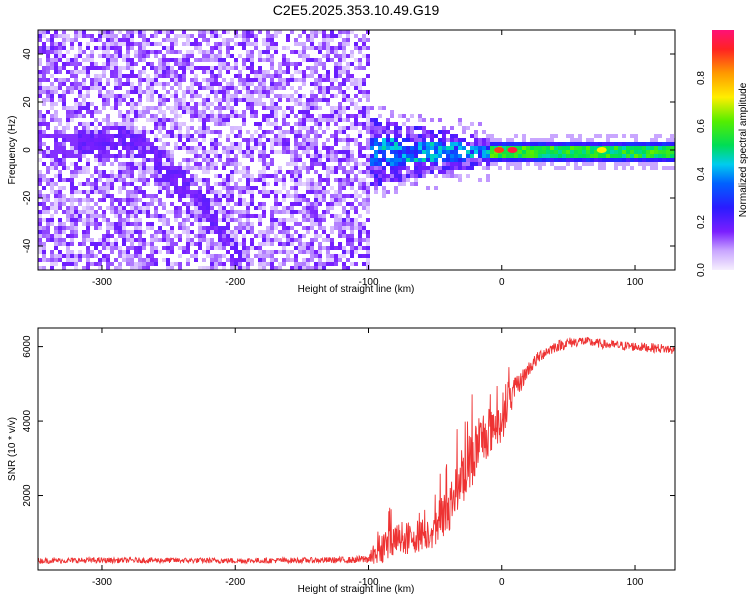 The image size is (750, 600). I want to click on colorbar-tick-label: 0.0, so click(701, 270).